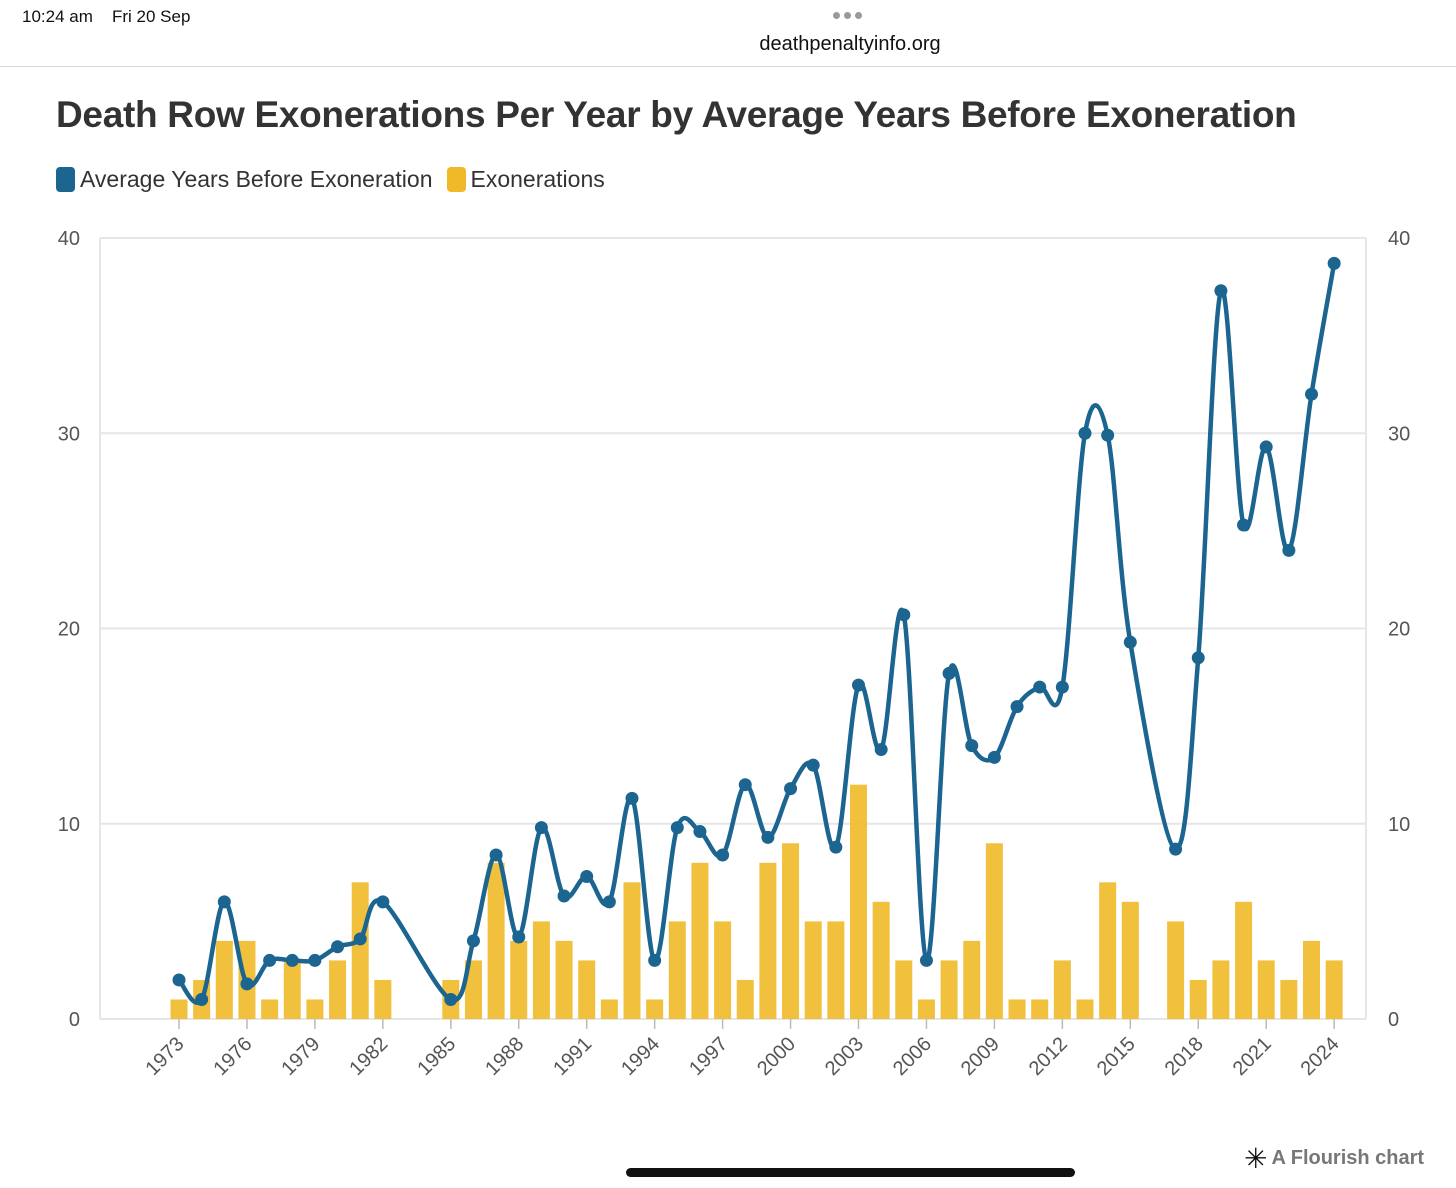  What do you see at coordinates (525, 179) in the screenshot?
I see `legend-item-bar: Exonerations` at bounding box center [525, 179].